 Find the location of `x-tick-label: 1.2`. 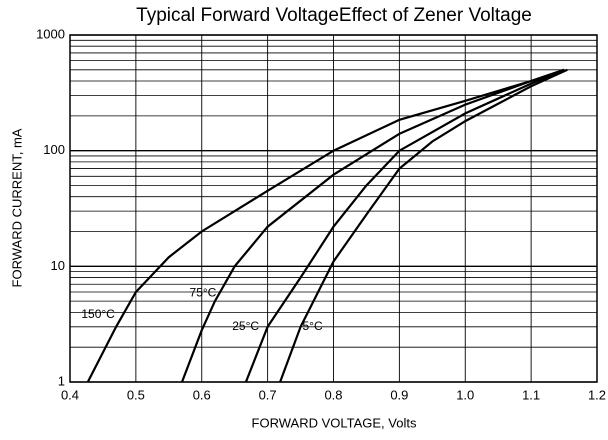

x-tick-label: 1.2 is located at coordinates (597, 394).